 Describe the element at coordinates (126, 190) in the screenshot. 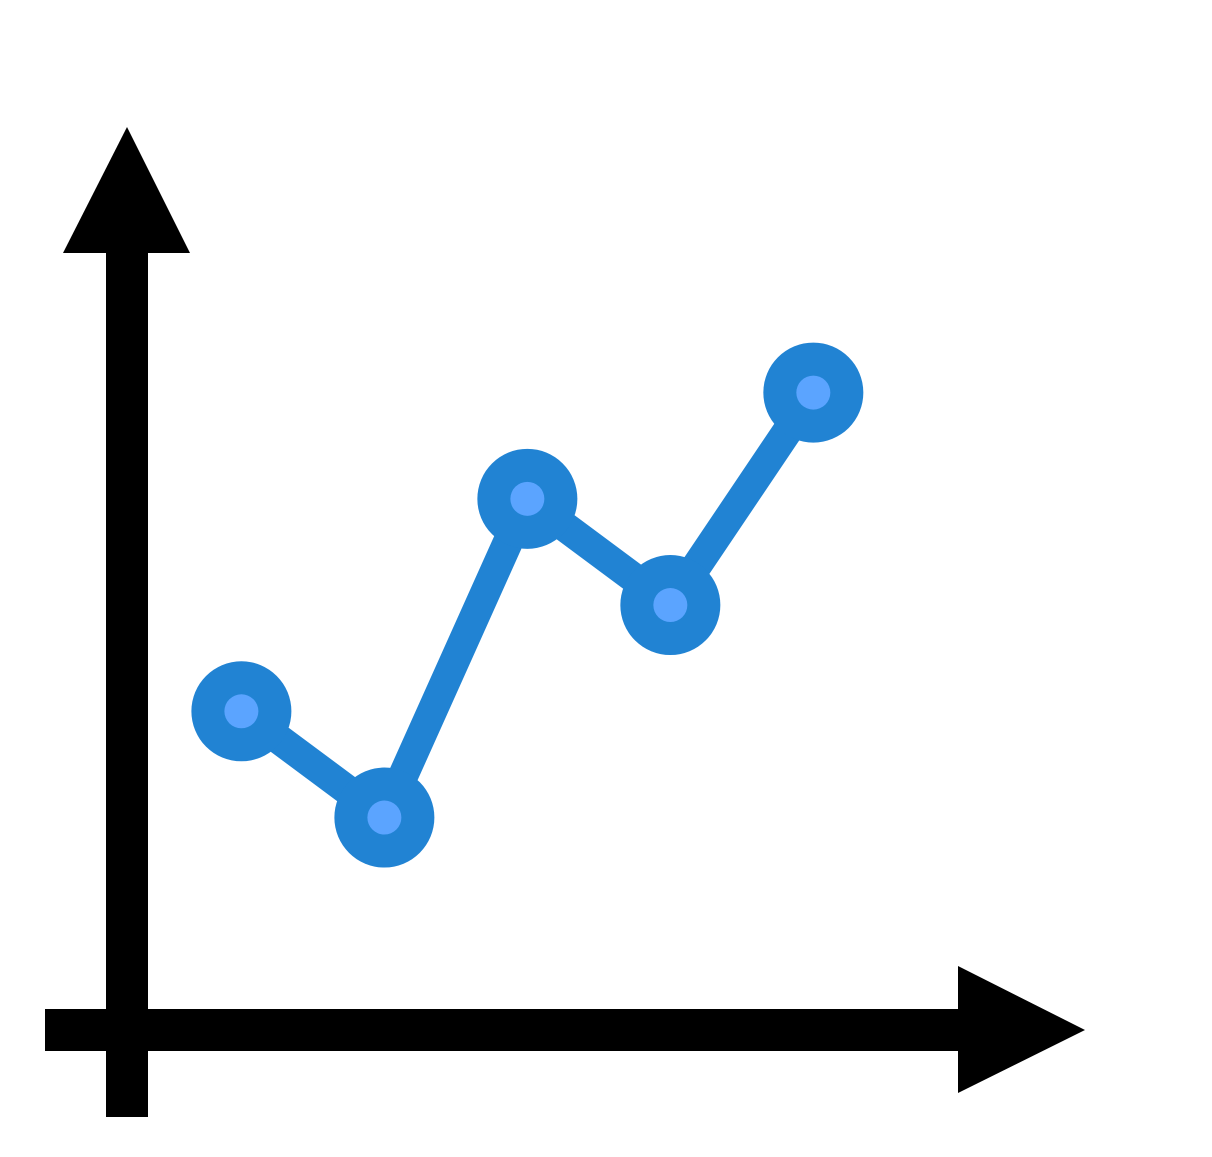

I see `y-axis-arrowhead` at that location.